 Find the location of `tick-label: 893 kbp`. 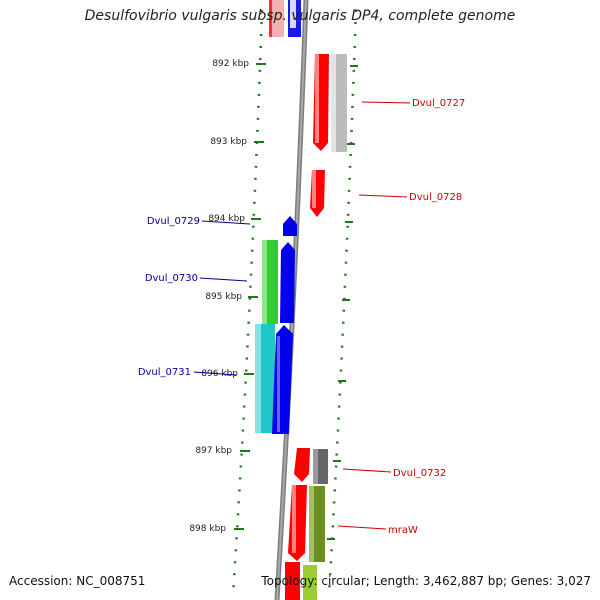

tick-label: 893 kbp is located at coordinates (228, 142).